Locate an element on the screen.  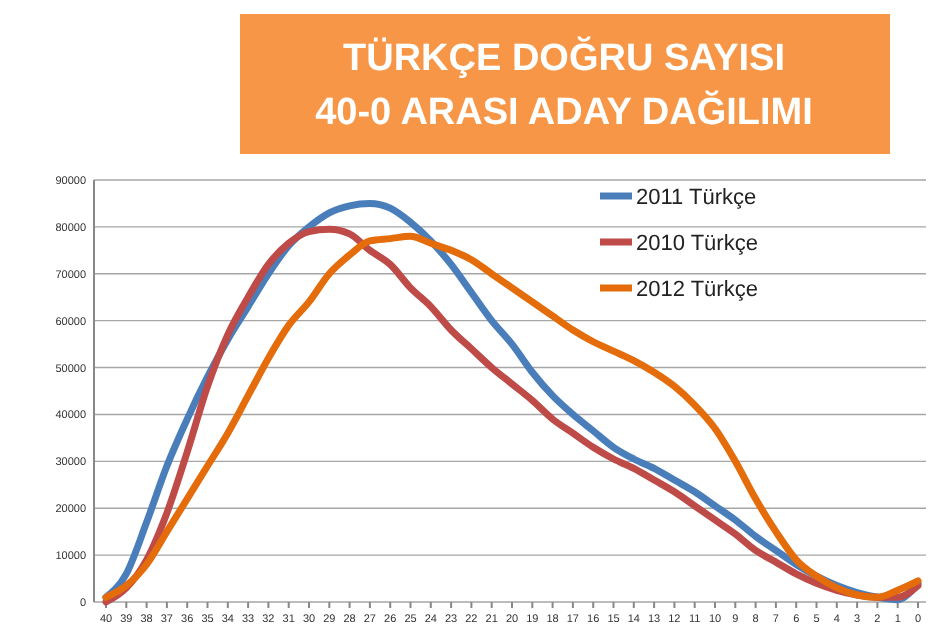
legend-label: 2011 Türkçe is located at coordinates (696, 198).